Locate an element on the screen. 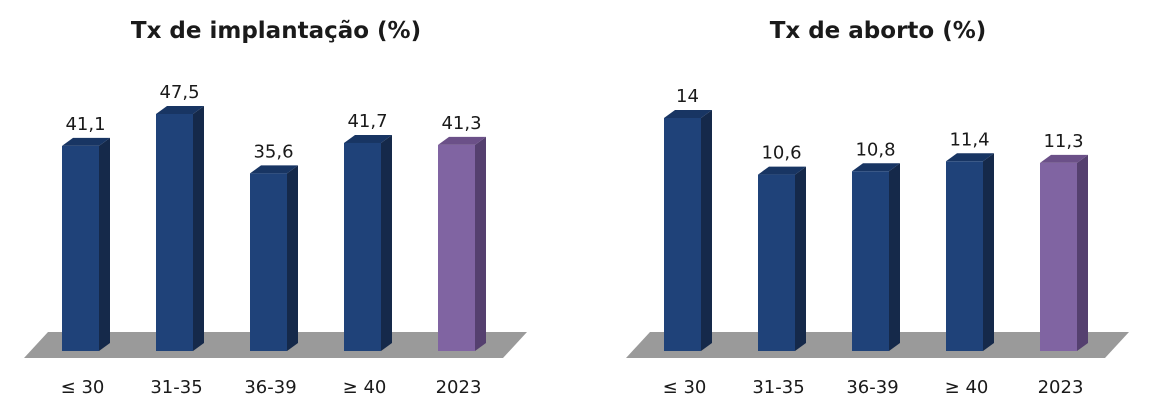 The height and width of the screenshot is (407, 1157). data-label: 10,8 is located at coordinates (875, 149).